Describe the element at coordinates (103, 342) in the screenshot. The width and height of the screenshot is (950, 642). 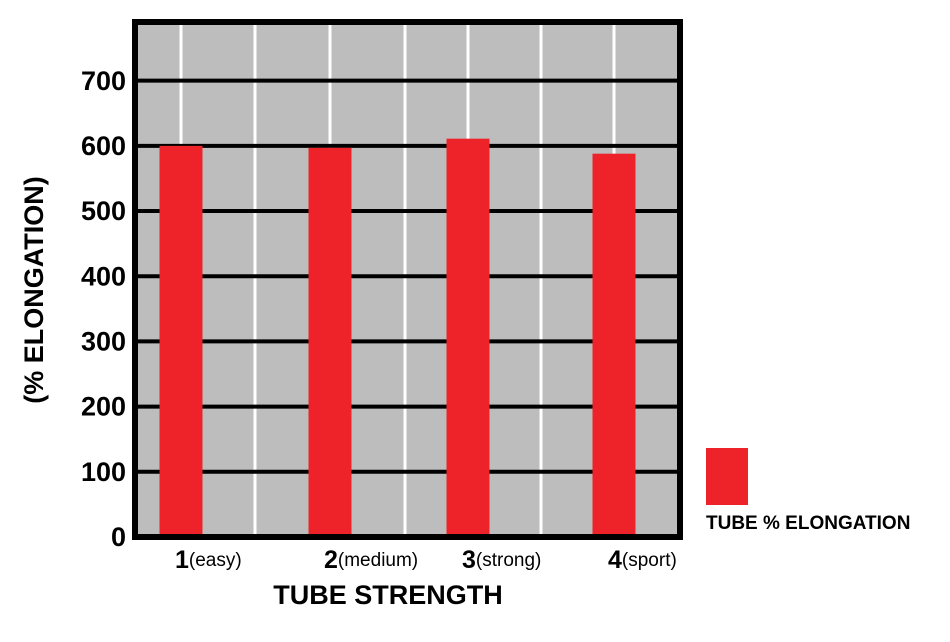
I see `y-tick-label: 300` at that location.